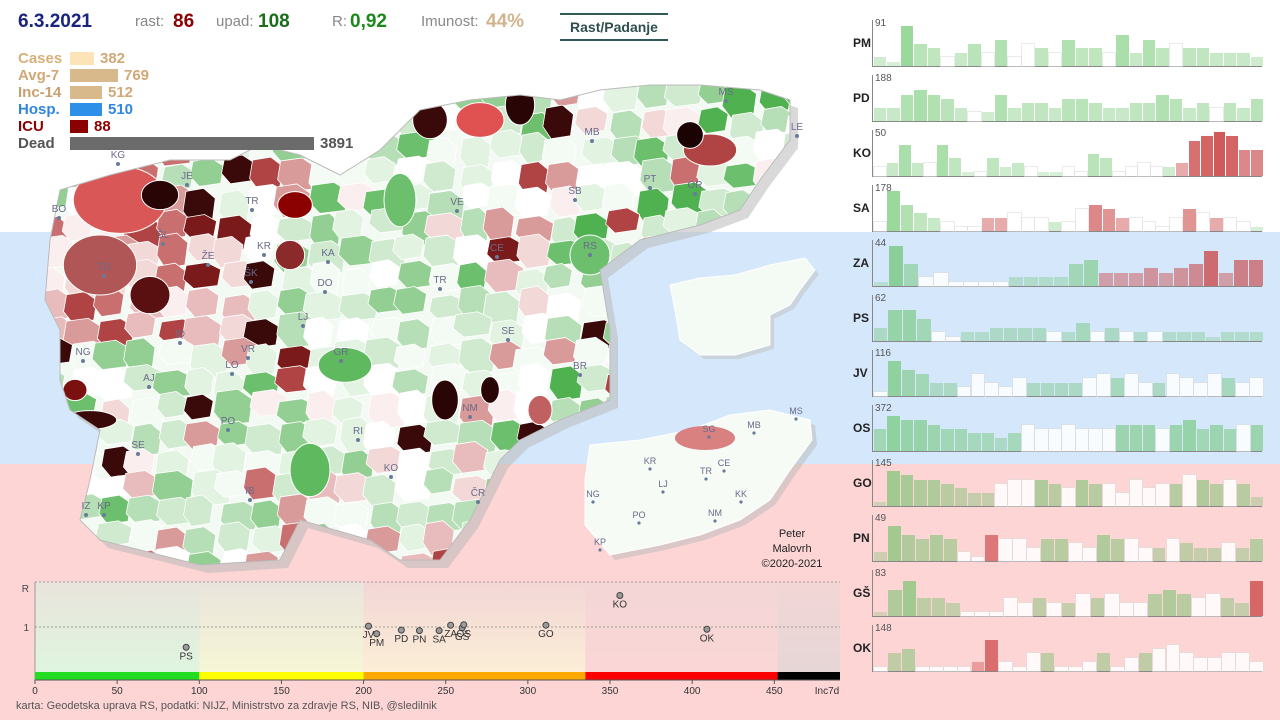 The image size is (1280, 720). Describe the element at coordinates (706, 471) in the screenshot. I see `mini-map-label: TR` at that location.